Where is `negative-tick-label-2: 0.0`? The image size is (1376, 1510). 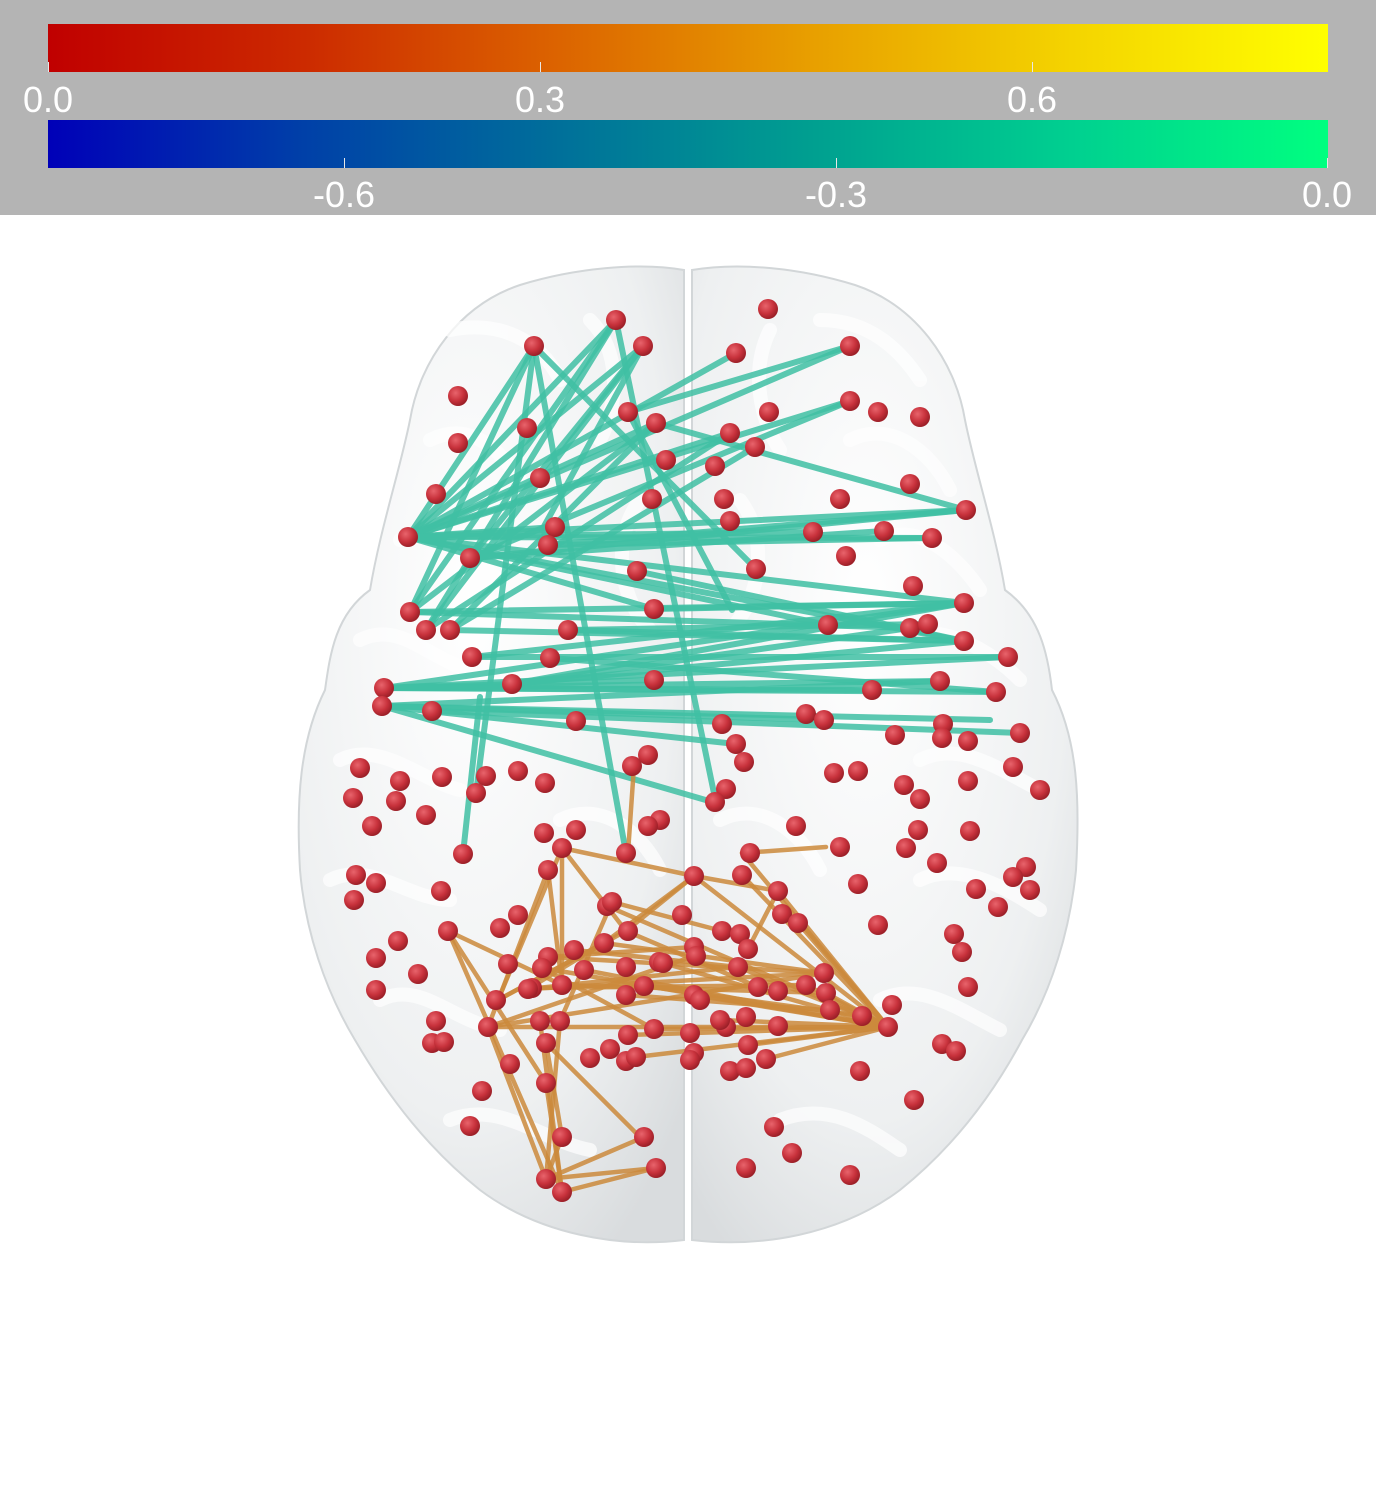
negative-tick-label-2: 0.0 is located at coordinates (1327, 194).